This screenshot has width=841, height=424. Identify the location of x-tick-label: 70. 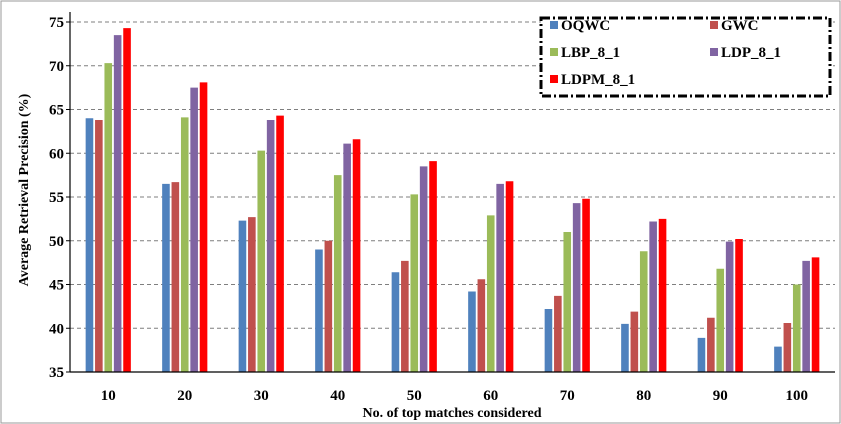
(567, 396).